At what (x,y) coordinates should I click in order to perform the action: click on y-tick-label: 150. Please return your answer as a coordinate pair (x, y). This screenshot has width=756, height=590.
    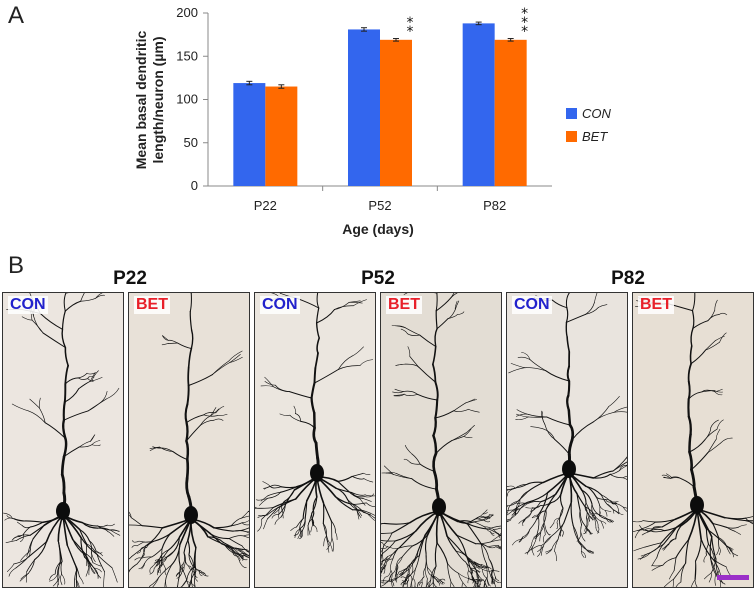
    Looking at the image, I should click on (187, 55).